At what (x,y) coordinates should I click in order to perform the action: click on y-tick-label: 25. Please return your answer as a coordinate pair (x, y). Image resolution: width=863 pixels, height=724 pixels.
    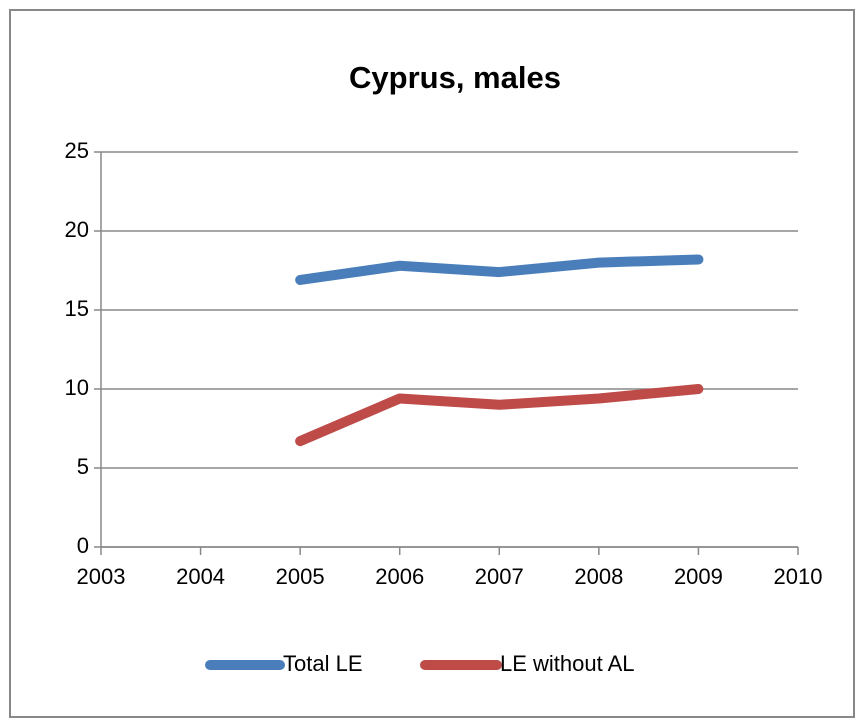
    Looking at the image, I should click on (77, 150).